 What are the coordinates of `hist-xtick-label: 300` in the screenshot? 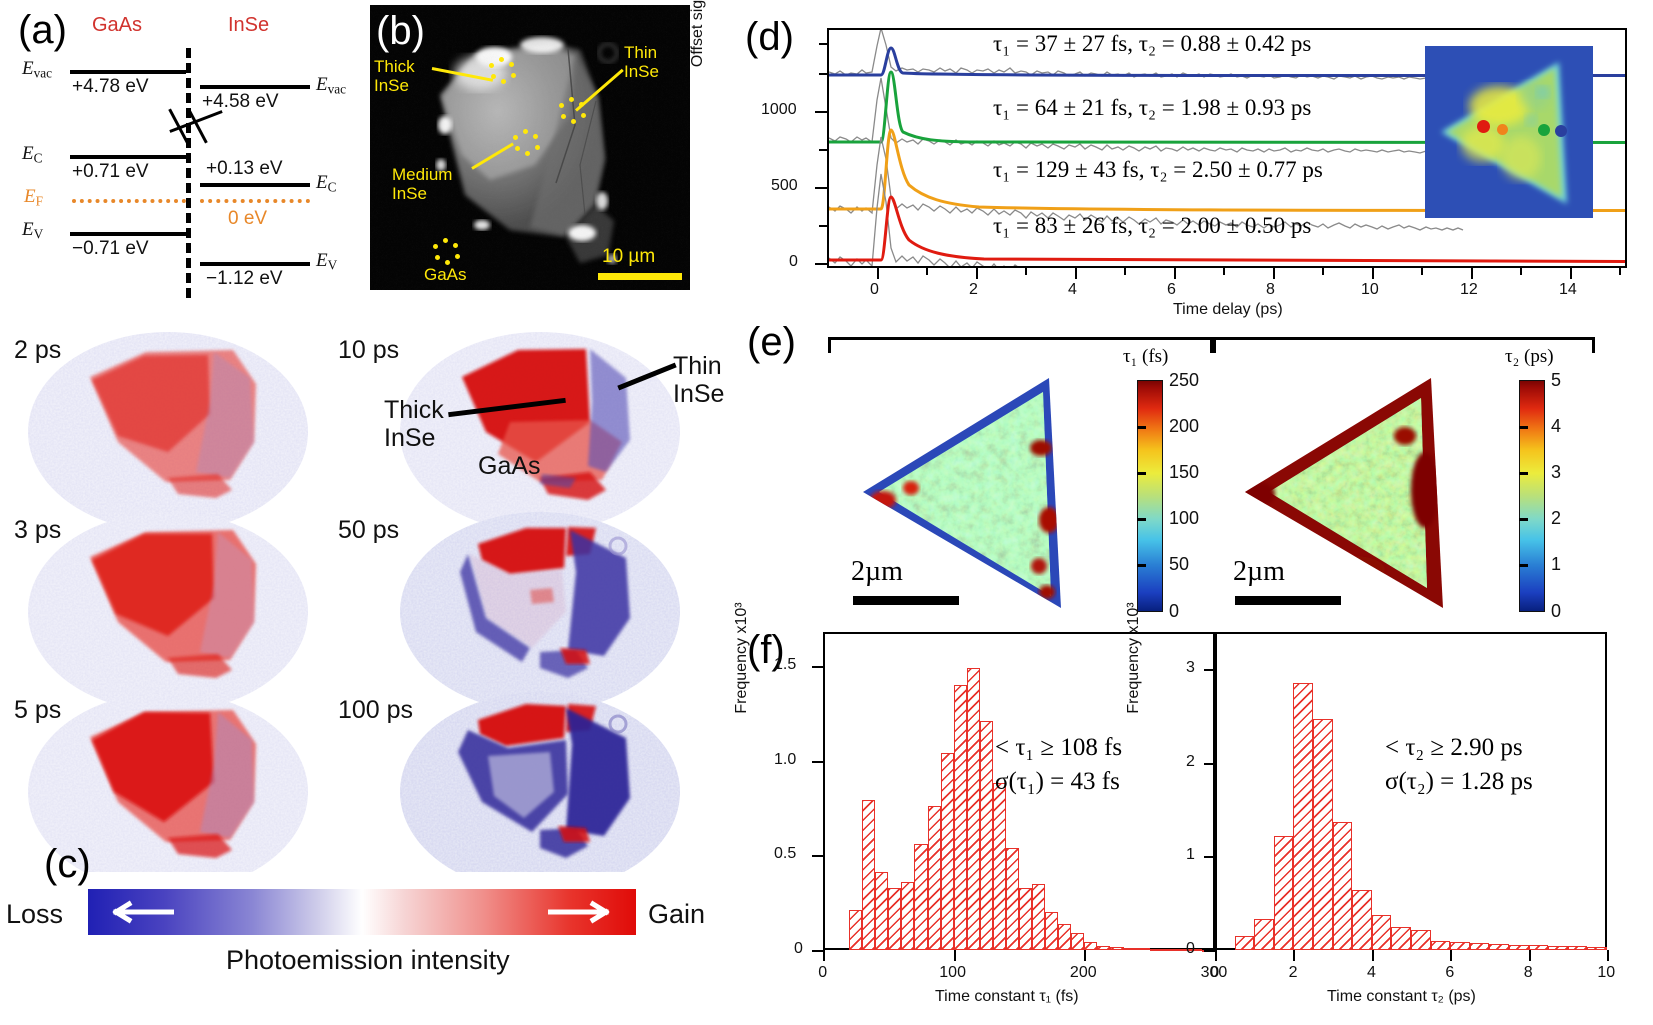 It's located at (1214, 972).